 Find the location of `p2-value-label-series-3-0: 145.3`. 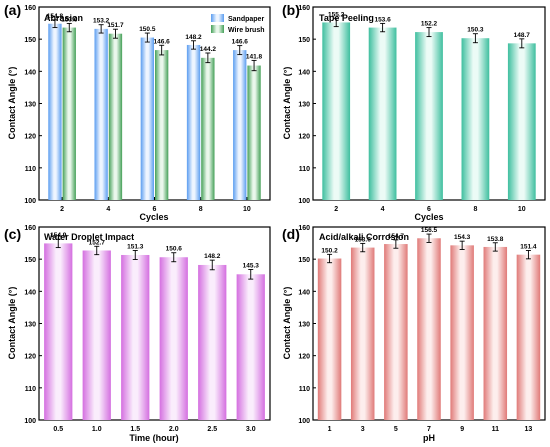

p2-value-label-series-3-0: 145.3 is located at coordinates (251, 265).